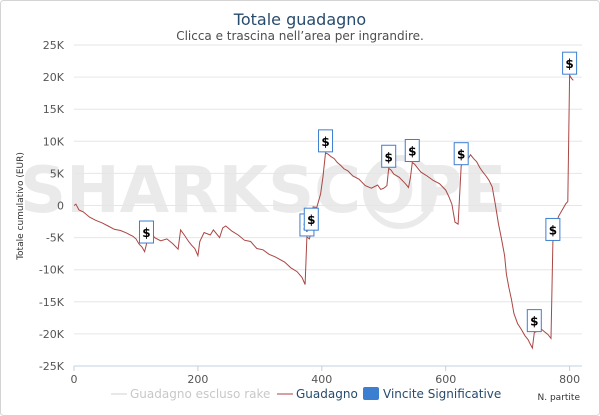 The image size is (600, 416). What do you see at coordinates (569, 379) in the screenshot?
I see `x-tick-label: 800` at bounding box center [569, 379].